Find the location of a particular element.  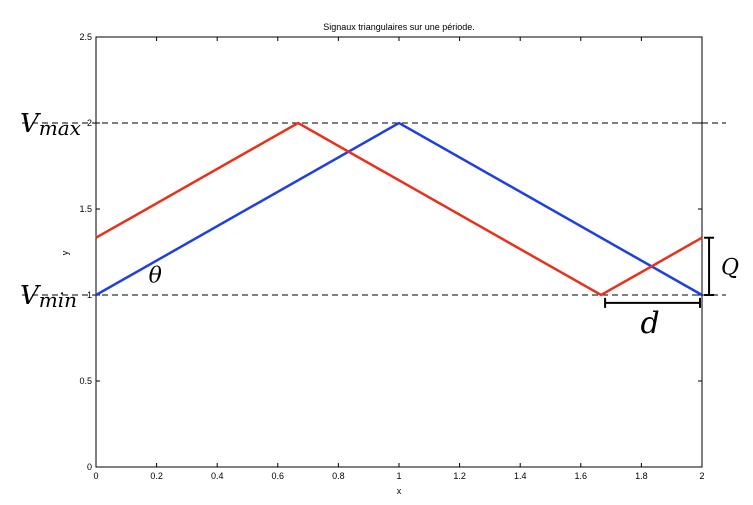

x-tick-label: 1.6 is located at coordinates (581, 476).